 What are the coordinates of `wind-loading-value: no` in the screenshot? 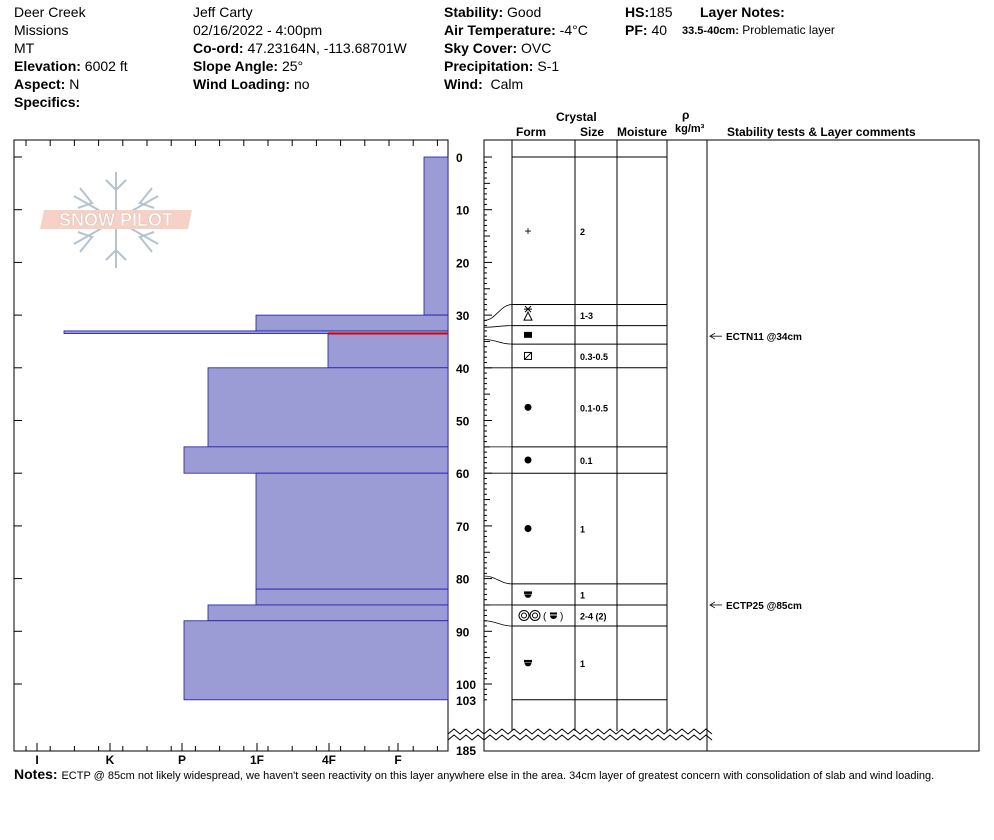 It's located at (301, 84).